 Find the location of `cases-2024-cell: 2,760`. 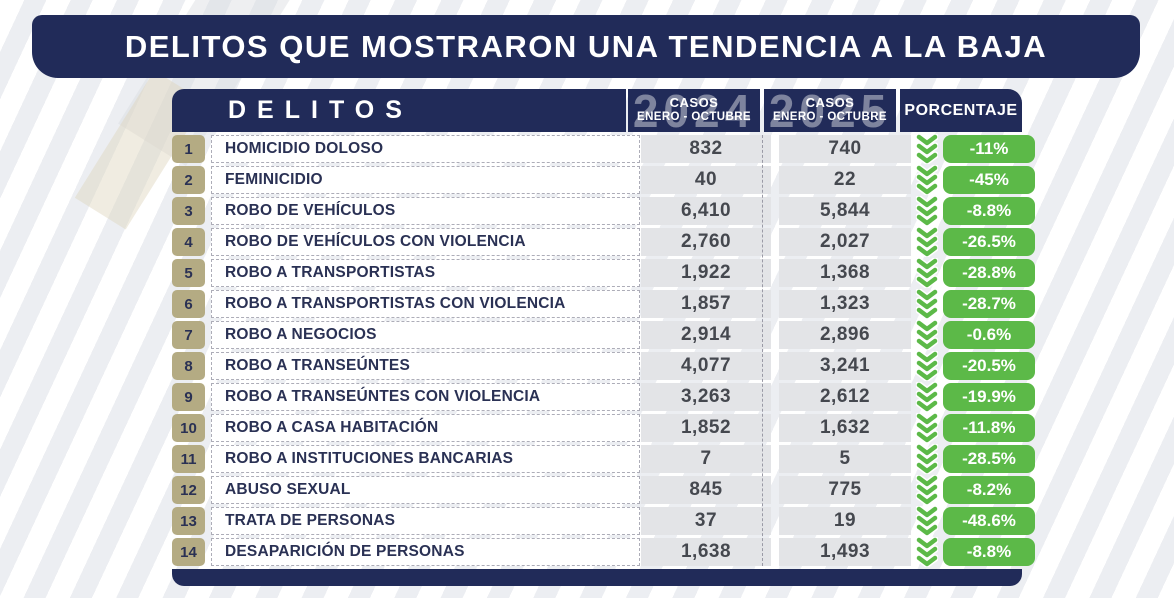

cases-2024-cell: 2,760 is located at coordinates (706, 242).